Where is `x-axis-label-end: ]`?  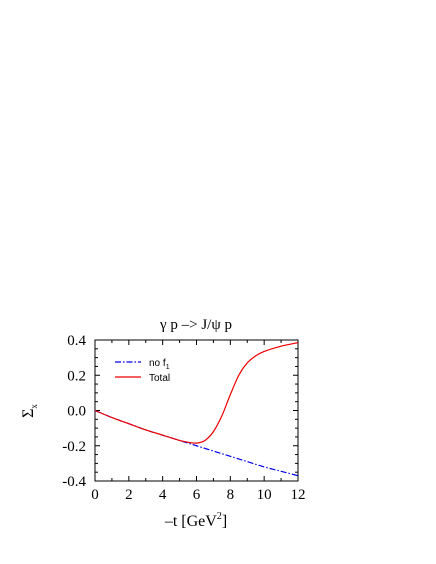
x-axis-label-end: ] is located at coordinates (224, 521).